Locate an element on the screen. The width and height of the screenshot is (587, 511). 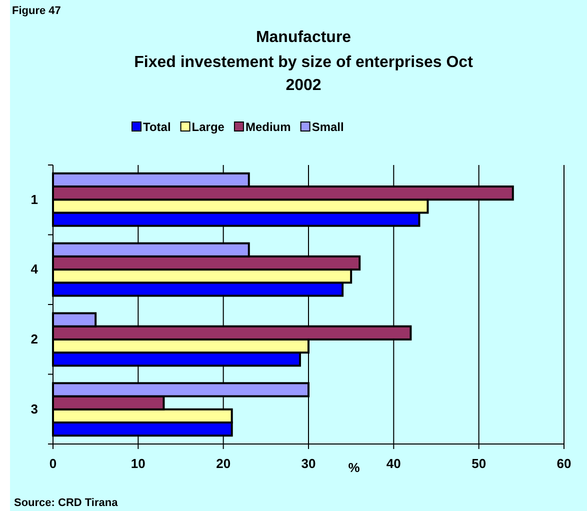
x-tick-label: 0 is located at coordinates (53, 464).